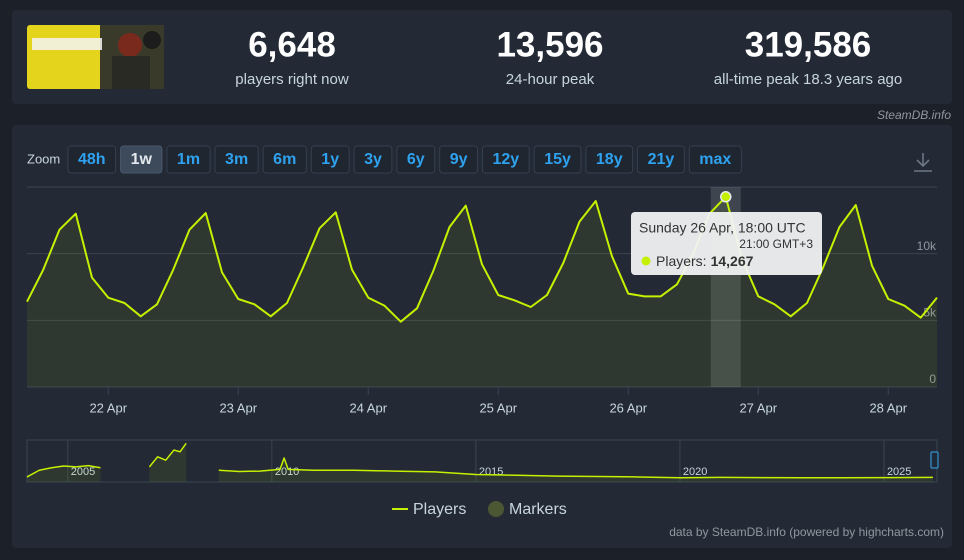  I want to click on zoom-button: 21y, so click(661, 159).